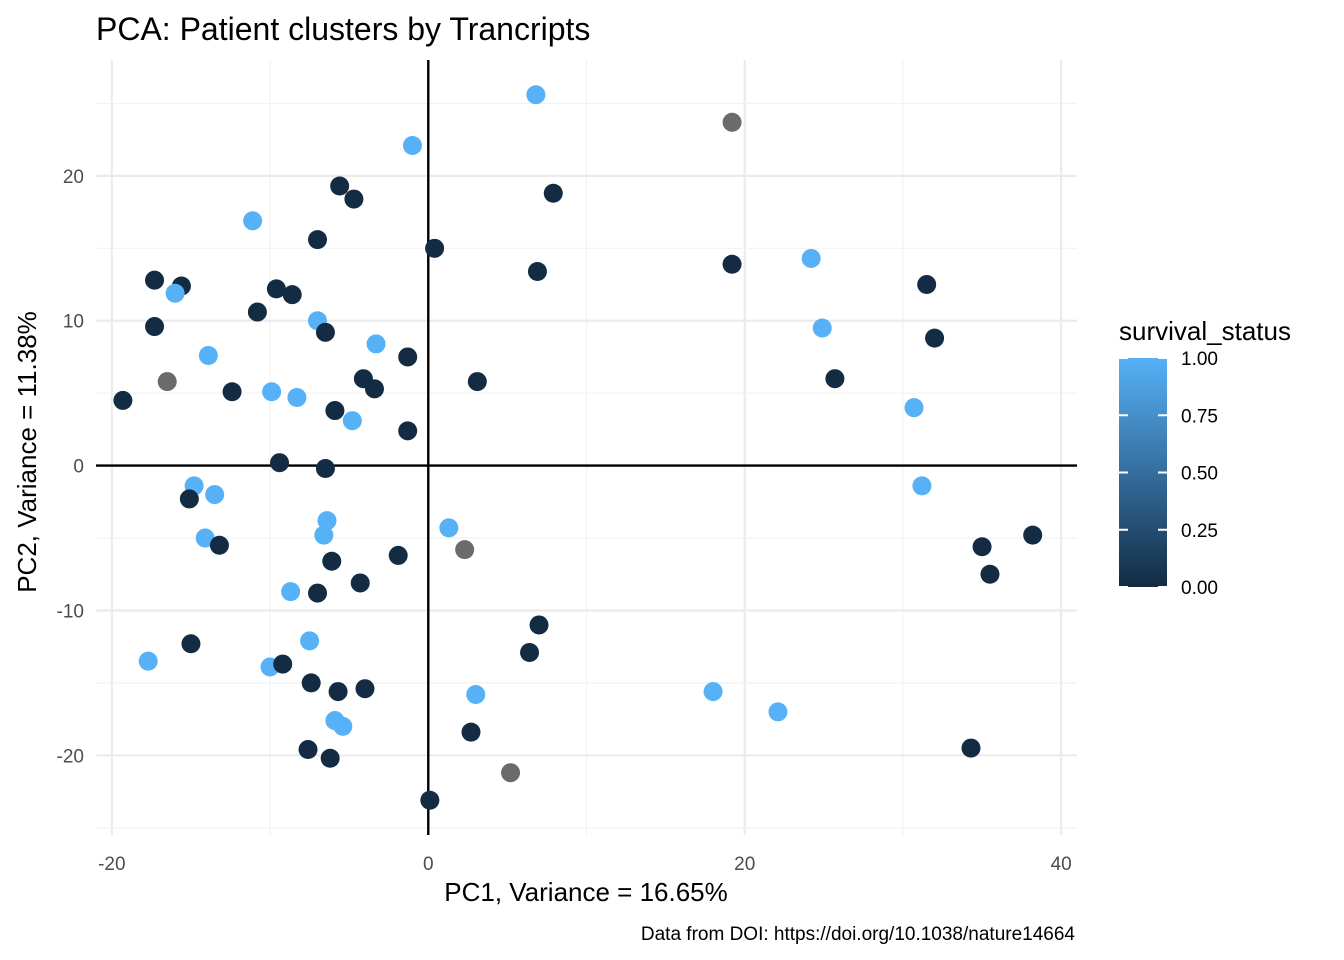  Describe the element at coordinates (428, 864) in the screenshot. I see `x-tick-label: 0` at that location.